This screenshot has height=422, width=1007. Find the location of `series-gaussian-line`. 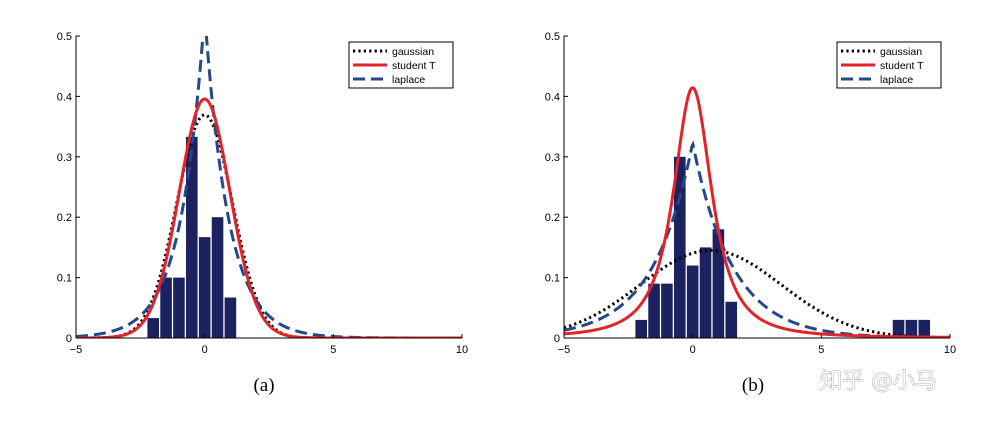

series-gaussian-line is located at coordinates (757, 293).